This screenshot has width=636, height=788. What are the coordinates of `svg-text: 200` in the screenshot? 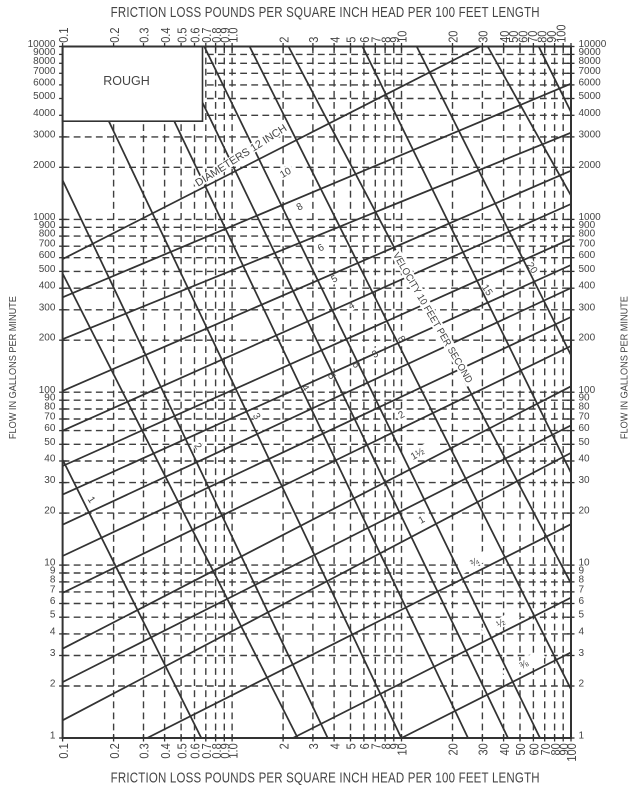 It's located at (47, 338).